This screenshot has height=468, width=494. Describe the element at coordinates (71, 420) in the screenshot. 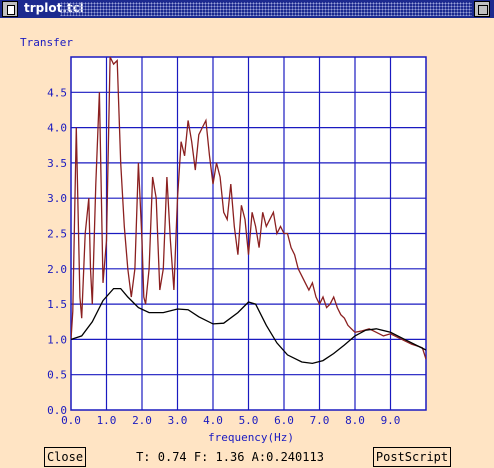

I see `x-tick-label: 0.0` at that location.